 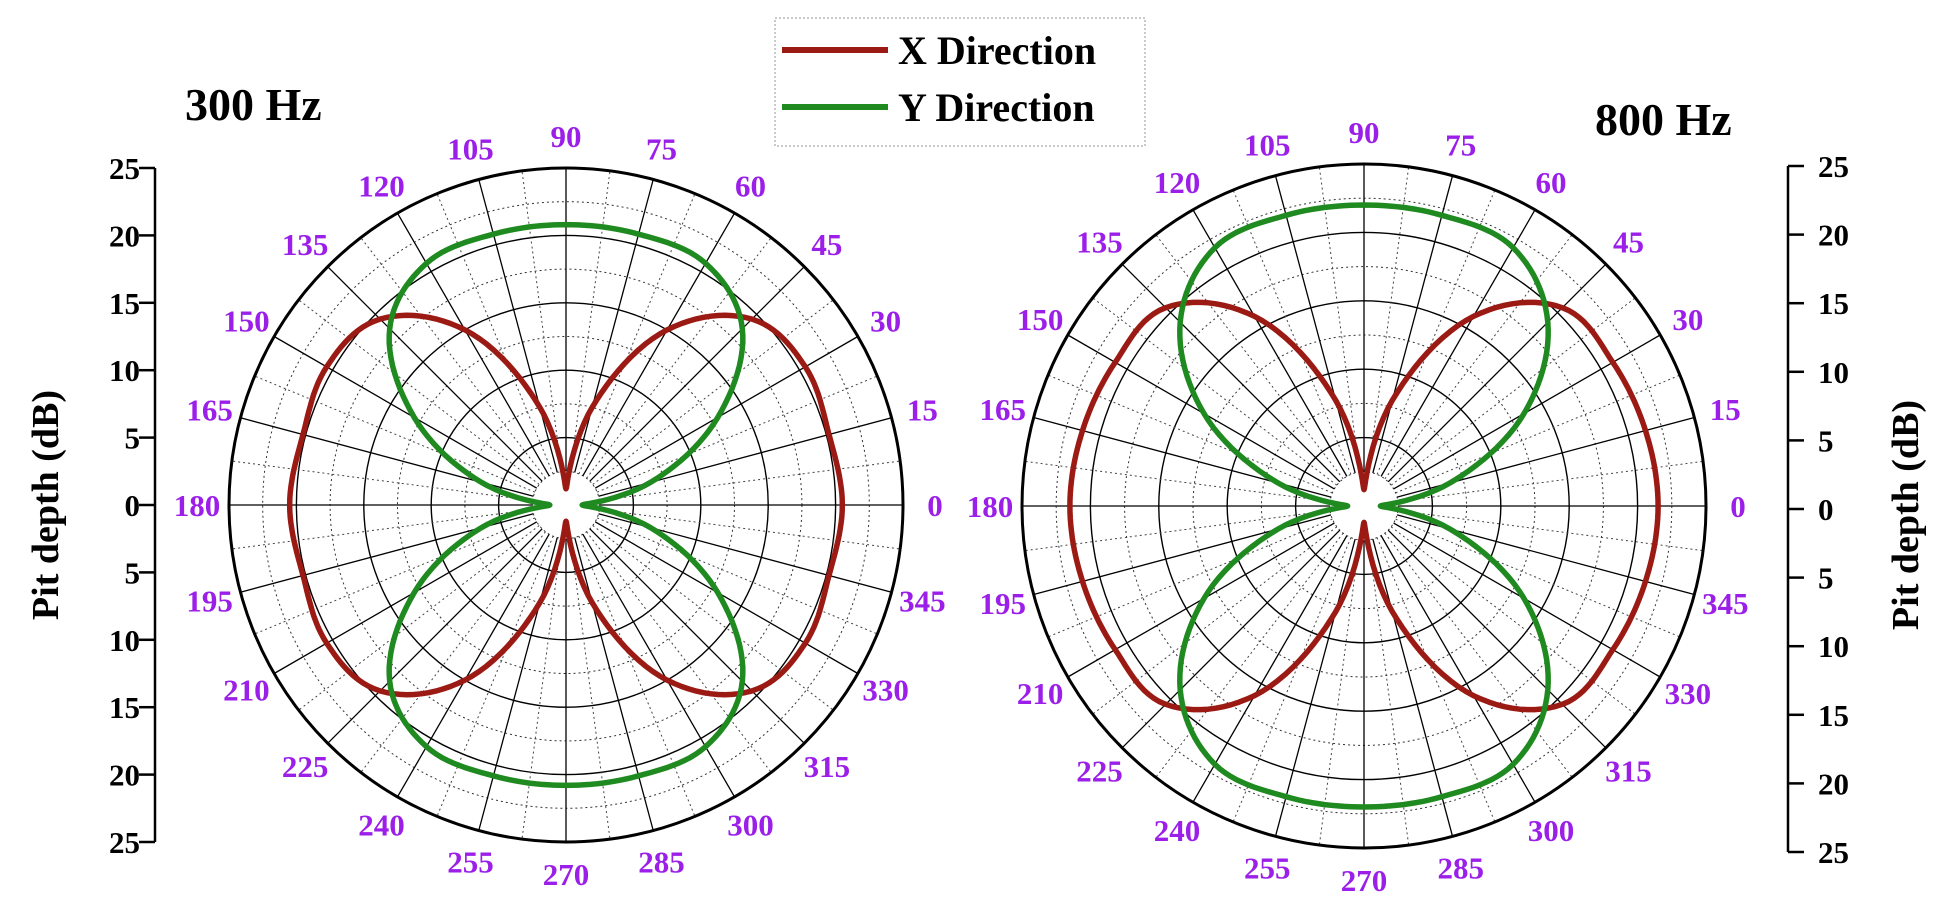 What do you see at coordinates (1725, 409) in the screenshot?
I see `angle-tick-label: 15` at bounding box center [1725, 409].